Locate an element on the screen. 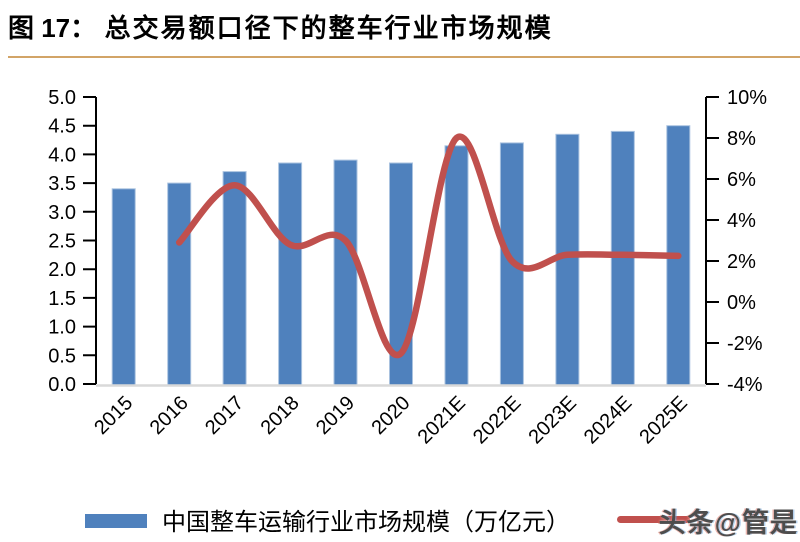  title-rule is located at coordinates (404, 57).